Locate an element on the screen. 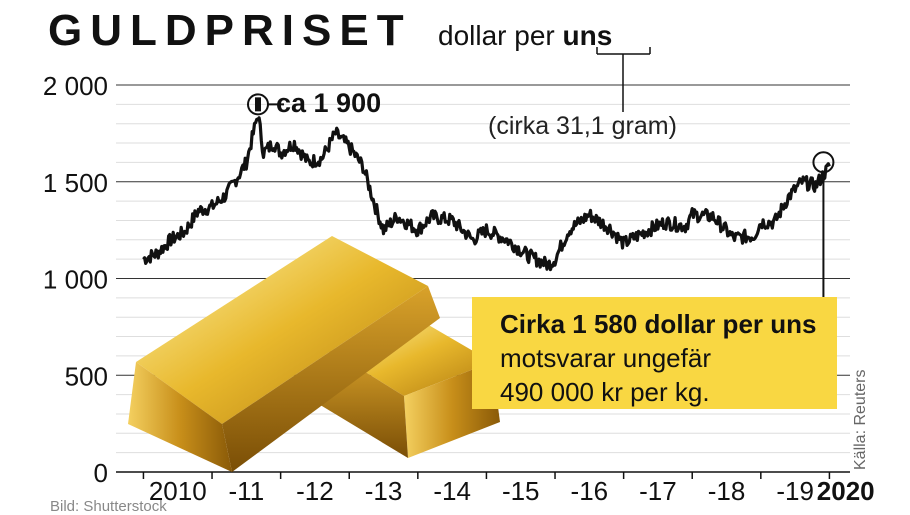 This screenshot has width=910, height=515. y-tick-label: 0 is located at coordinates (101, 473).